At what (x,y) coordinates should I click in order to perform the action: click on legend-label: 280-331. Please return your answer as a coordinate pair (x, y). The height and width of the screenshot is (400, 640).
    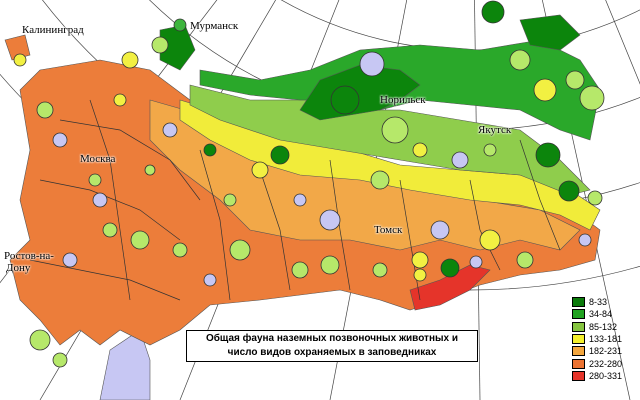
    Looking at the image, I should click on (606, 375).